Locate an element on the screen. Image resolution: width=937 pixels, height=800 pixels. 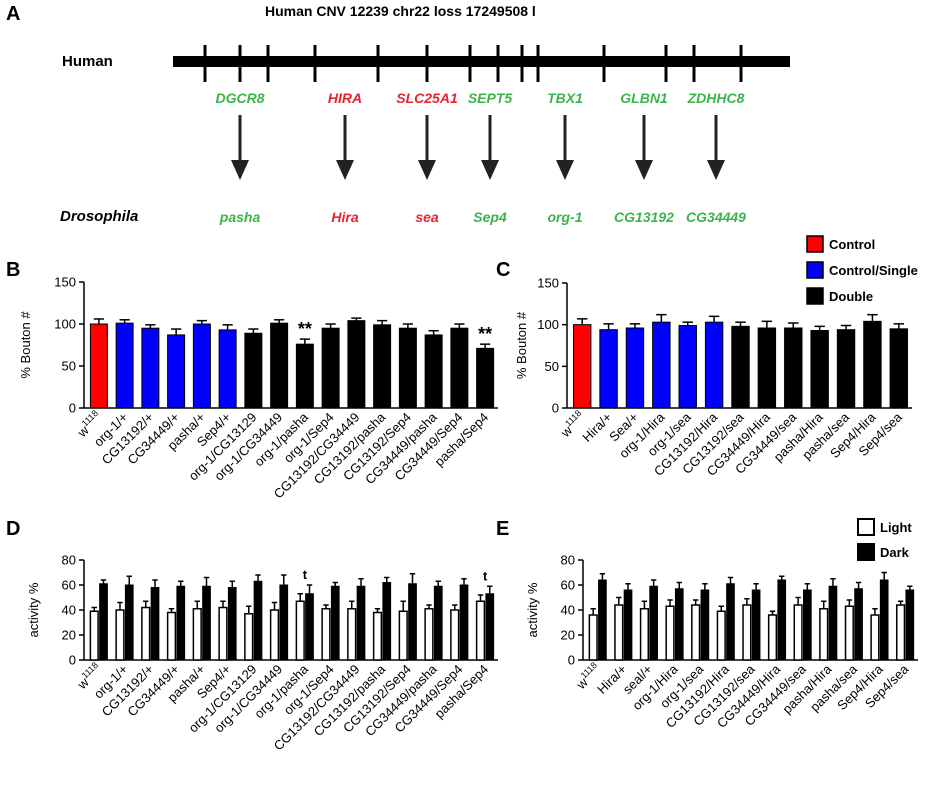
panel-a-letter: A is located at coordinates (13, 14).